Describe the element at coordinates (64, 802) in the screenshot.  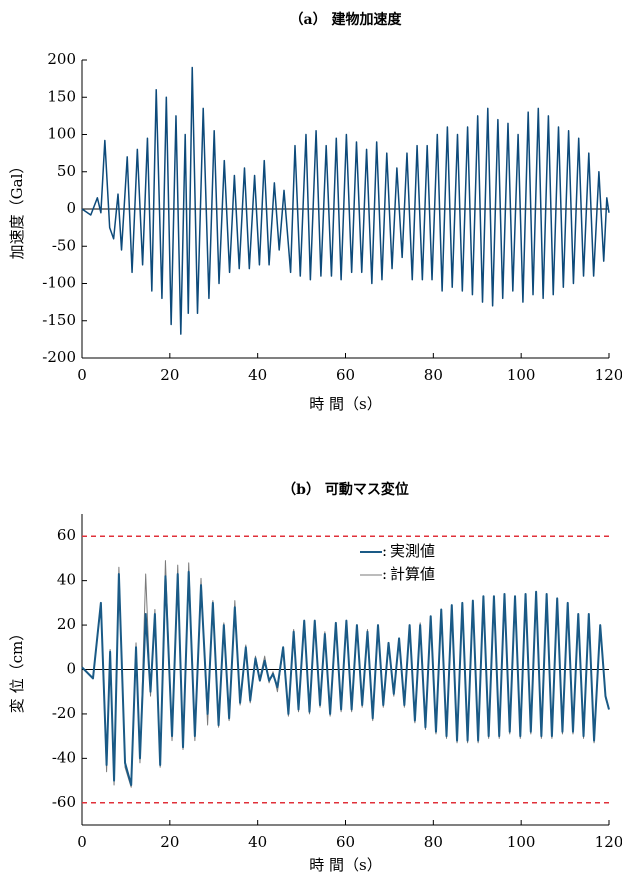
I see `y-tick-label: -60` at that location.